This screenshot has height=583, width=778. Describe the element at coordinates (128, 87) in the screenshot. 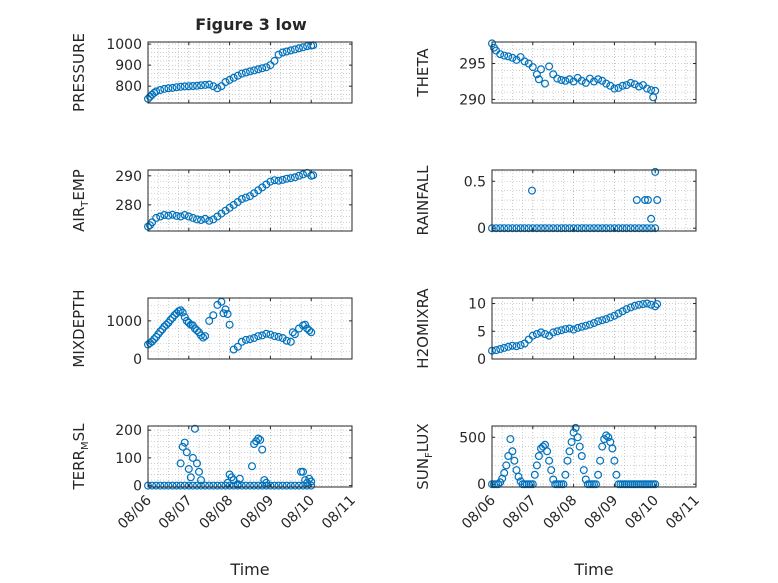

I see `y-tick-label: 800` at that location.